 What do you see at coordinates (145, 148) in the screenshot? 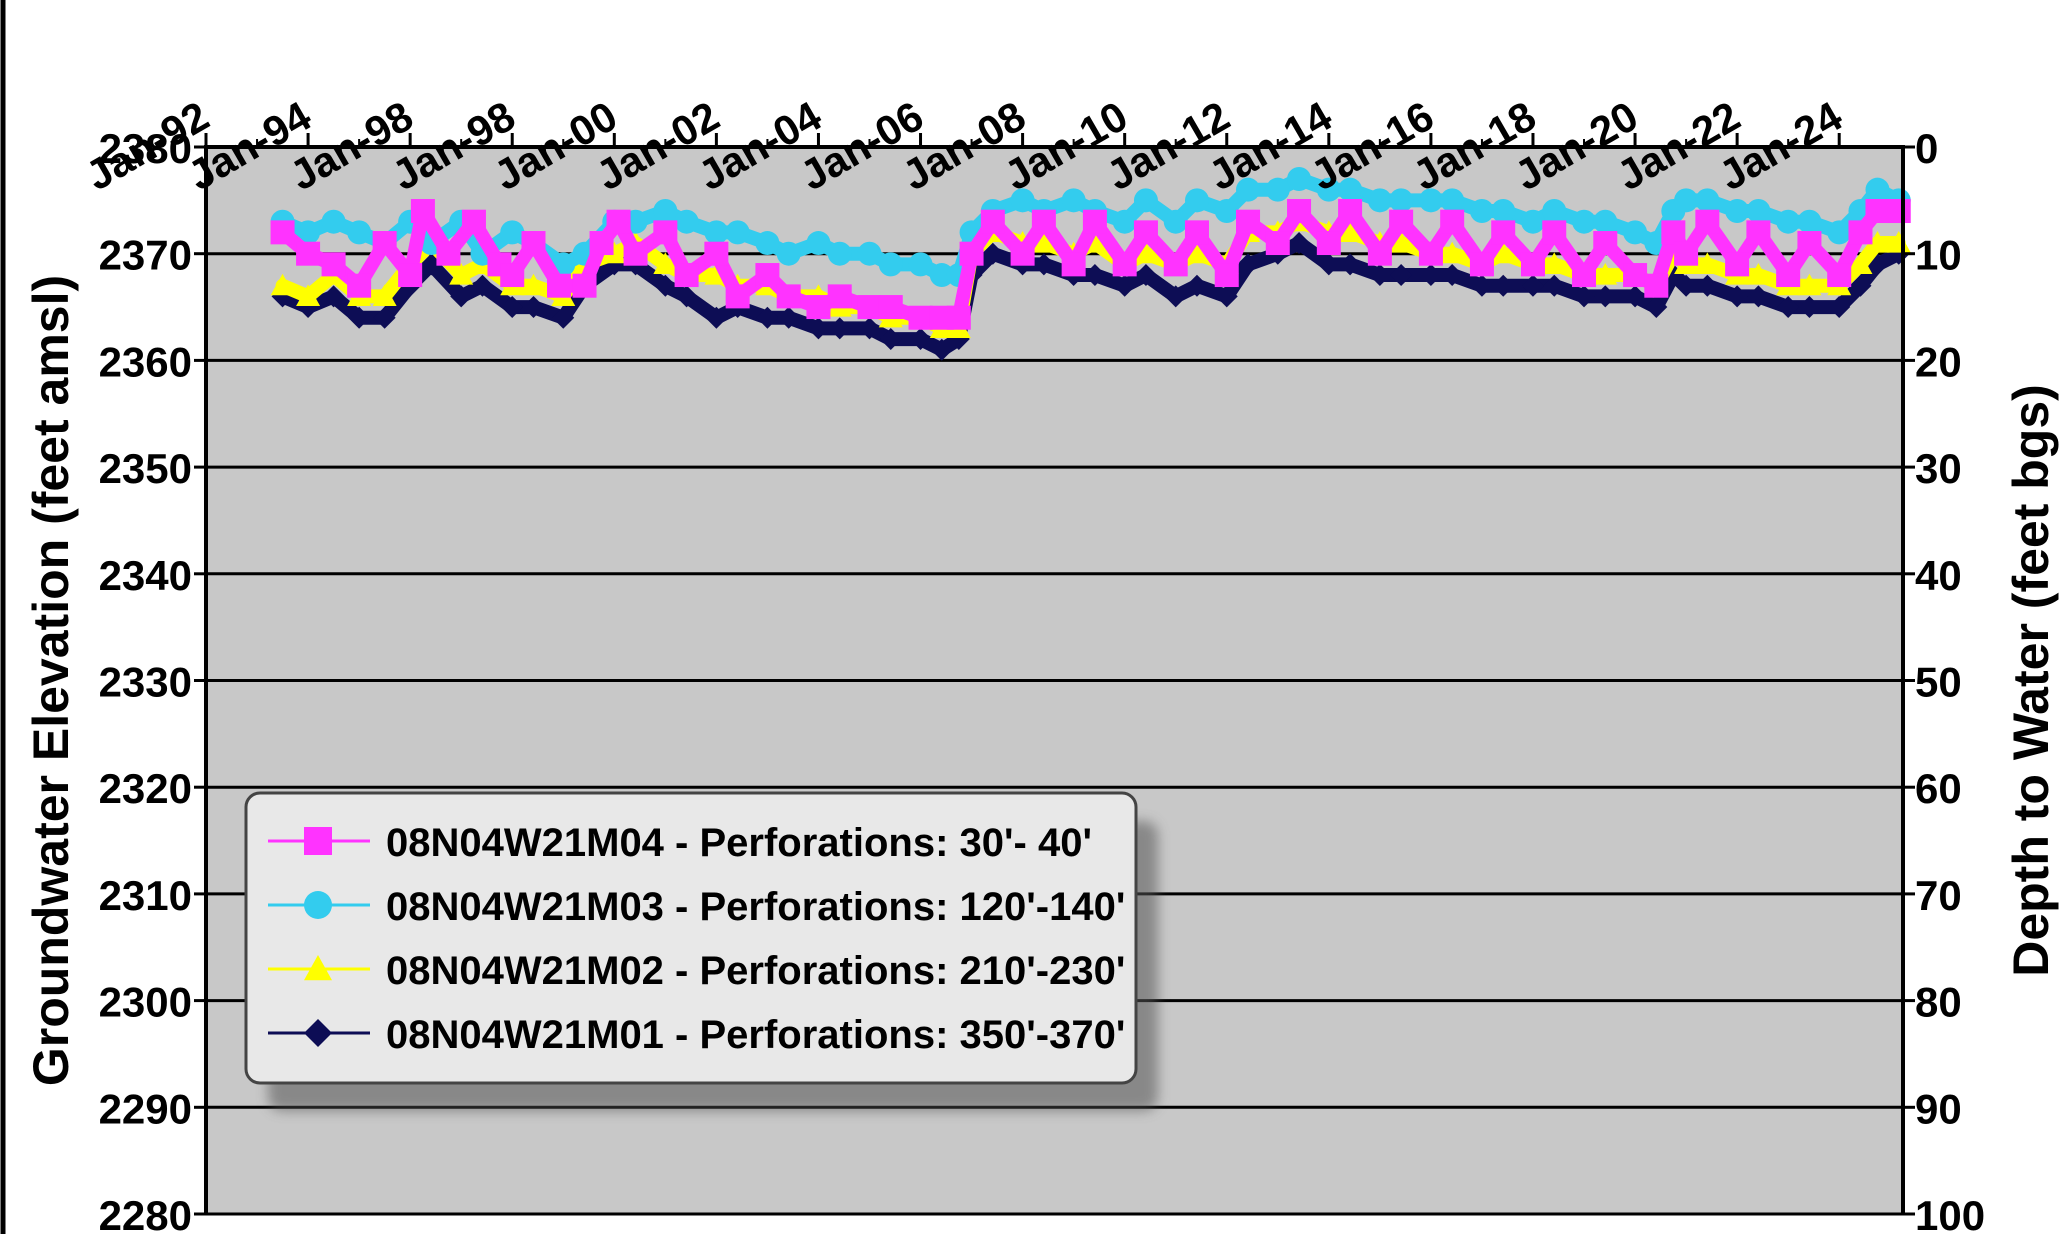
I see `y-tick-label: 2380` at bounding box center [145, 148].